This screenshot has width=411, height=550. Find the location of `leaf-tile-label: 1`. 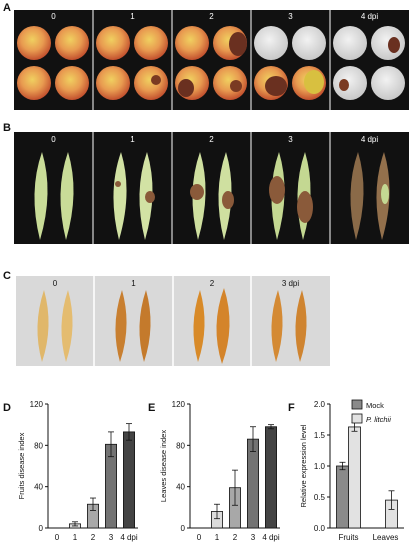

leaf-tile-label: 1 is located at coordinates (132, 139).